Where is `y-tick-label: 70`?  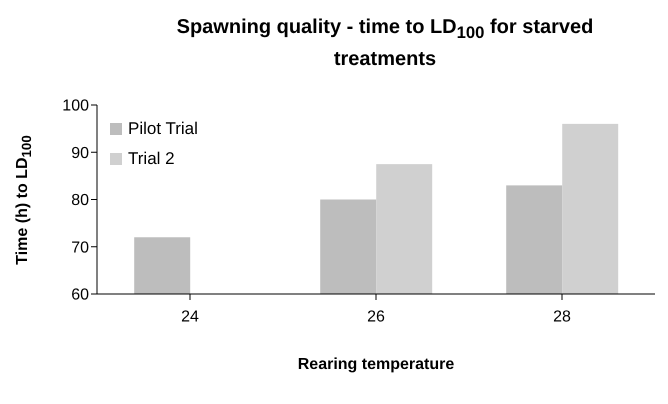
y-tick-label: 70 is located at coordinates (80, 247).